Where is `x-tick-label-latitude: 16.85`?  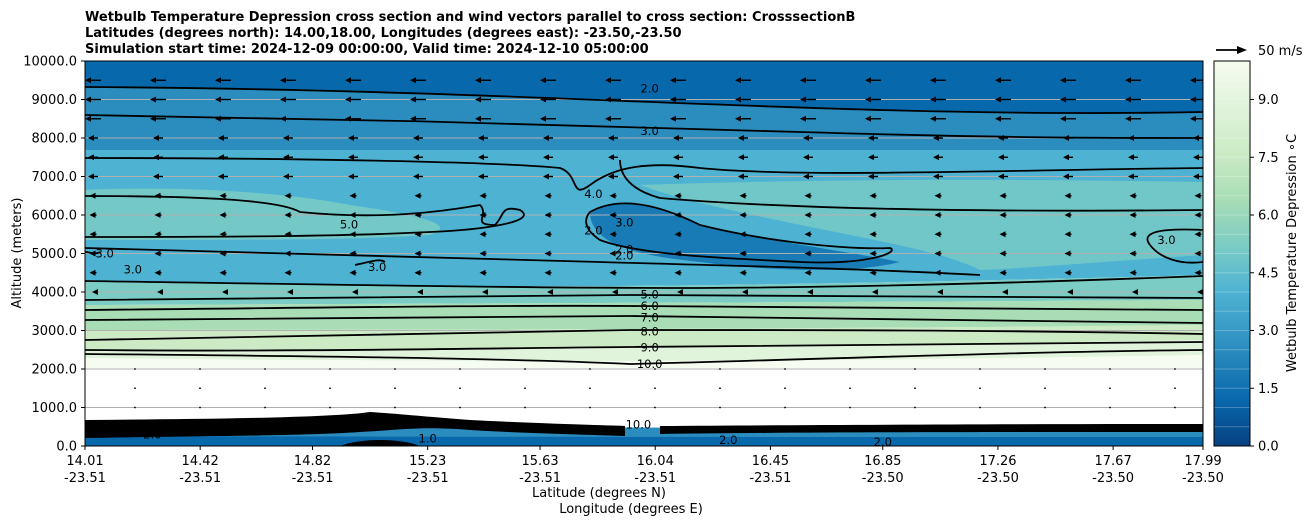
x-tick-label-latitude: 16.85 is located at coordinates (882, 461).